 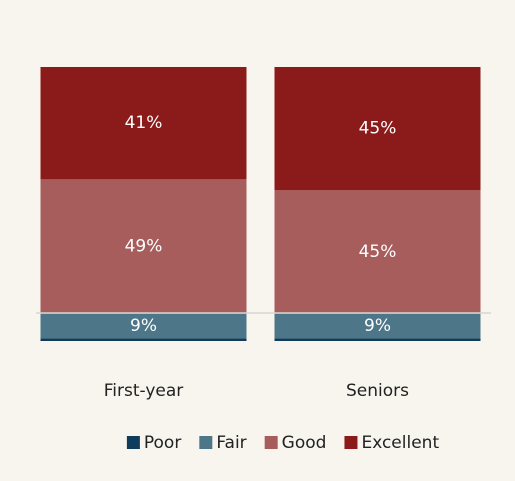 What do you see at coordinates (400, 443) in the screenshot?
I see `legend-label: Excellent` at bounding box center [400, 443].